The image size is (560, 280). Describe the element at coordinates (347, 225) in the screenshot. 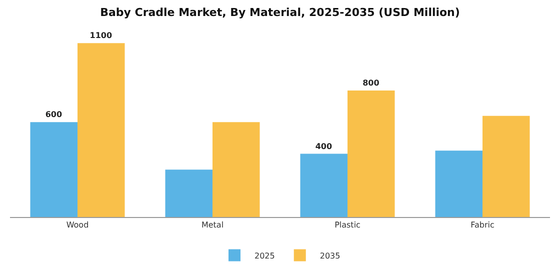

I see `x-tick-label: Plastic` at that location.